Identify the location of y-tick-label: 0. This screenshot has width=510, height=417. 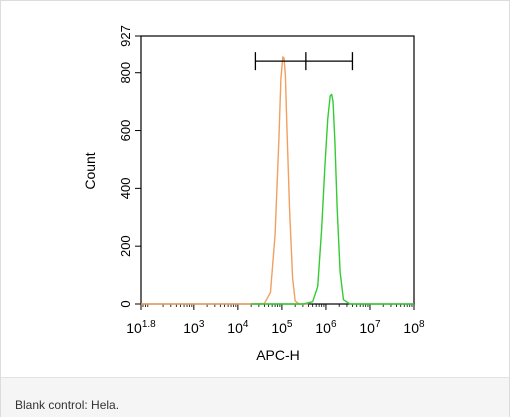
(125, 303).